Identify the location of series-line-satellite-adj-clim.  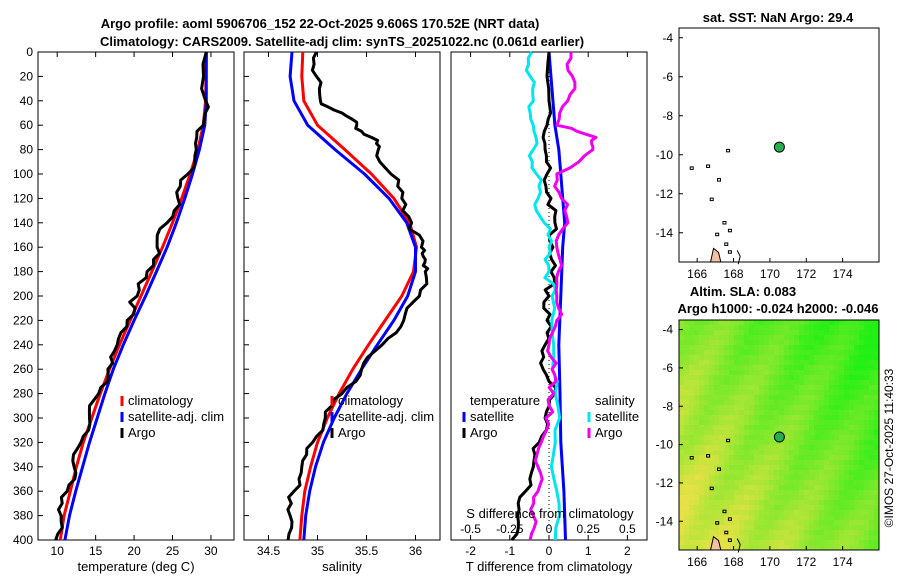
(352, 296).